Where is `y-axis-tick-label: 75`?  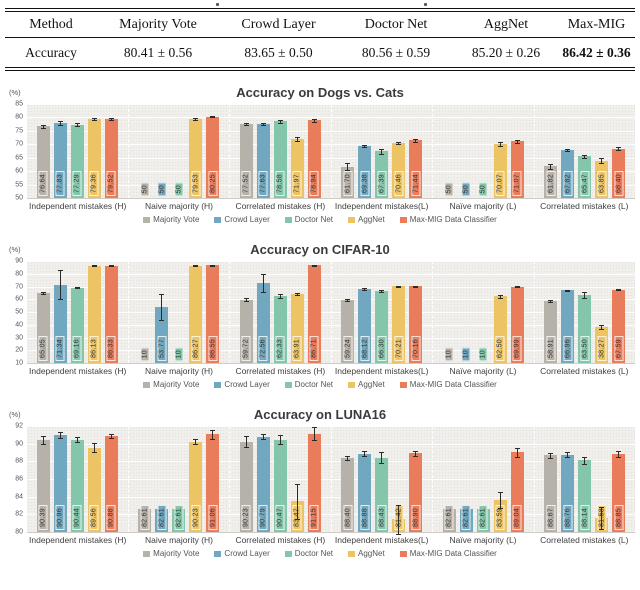 y-axis-tick-label: 75 is located at coordinates (19, 131).